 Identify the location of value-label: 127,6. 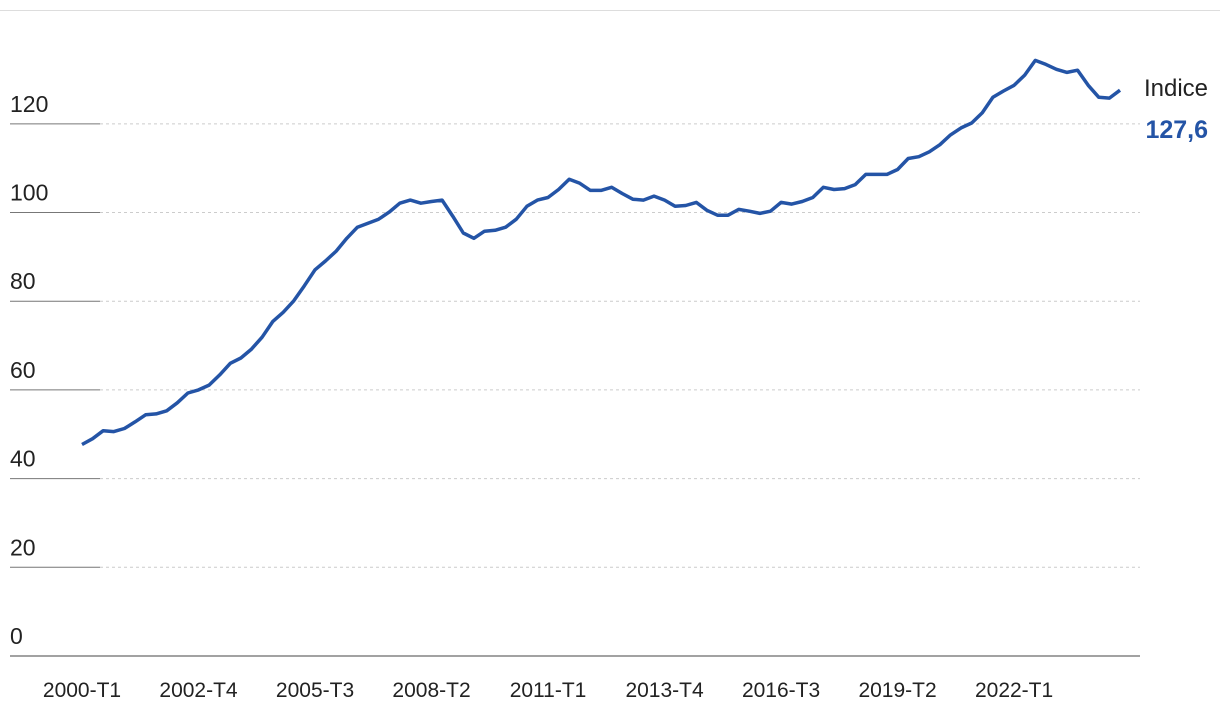
(1176, 130).